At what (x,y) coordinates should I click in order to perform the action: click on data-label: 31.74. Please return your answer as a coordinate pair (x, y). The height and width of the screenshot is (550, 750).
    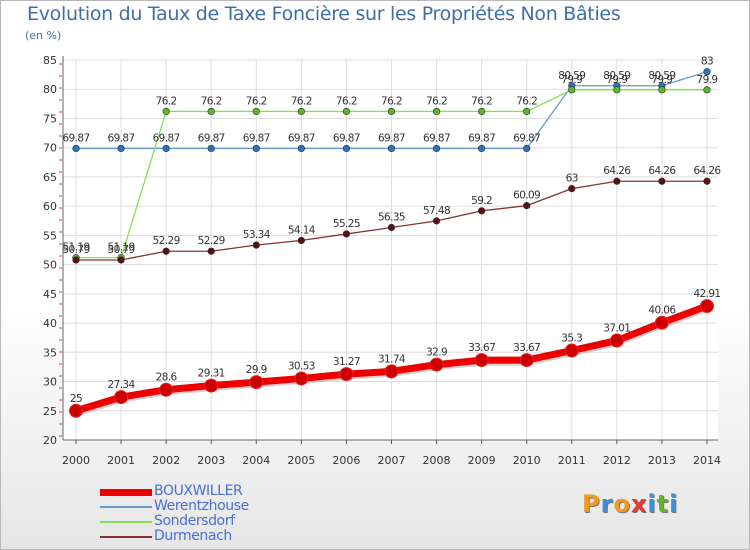
    Looking at the image, I should click on (392, 359).